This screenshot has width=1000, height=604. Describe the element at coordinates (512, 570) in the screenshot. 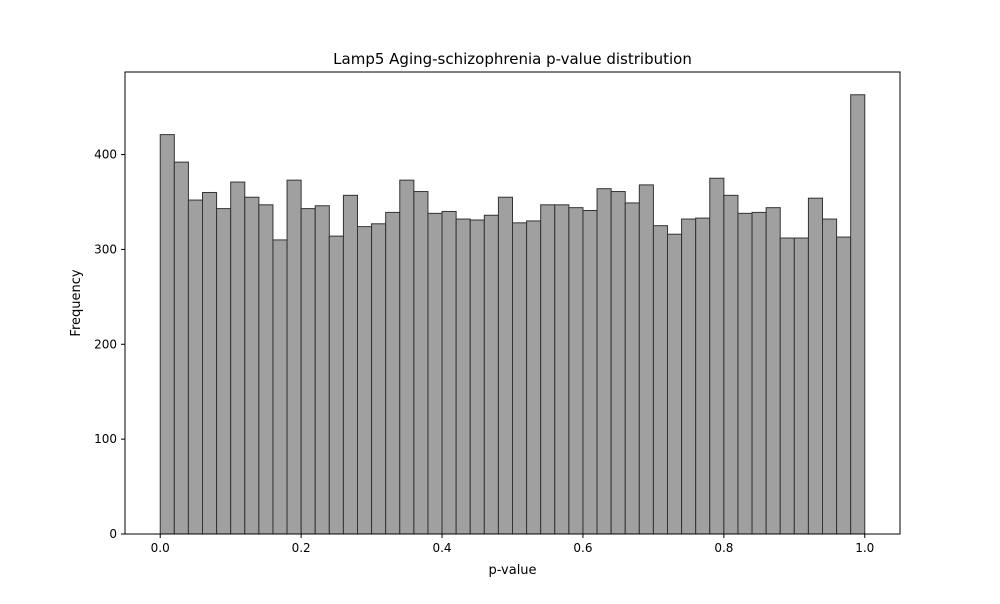

I see `x-axis-label: p-value` at that location.